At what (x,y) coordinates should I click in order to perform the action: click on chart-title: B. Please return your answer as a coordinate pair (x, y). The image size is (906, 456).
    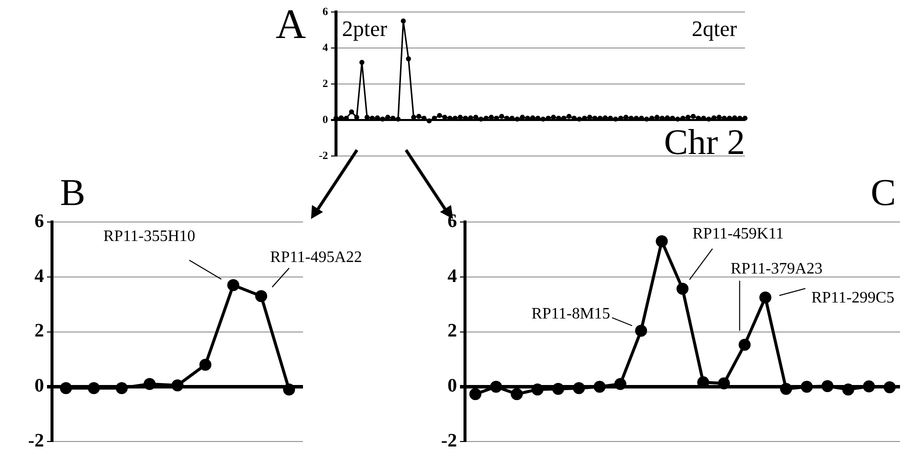
    Looking at the image, I should click on (73, 193).